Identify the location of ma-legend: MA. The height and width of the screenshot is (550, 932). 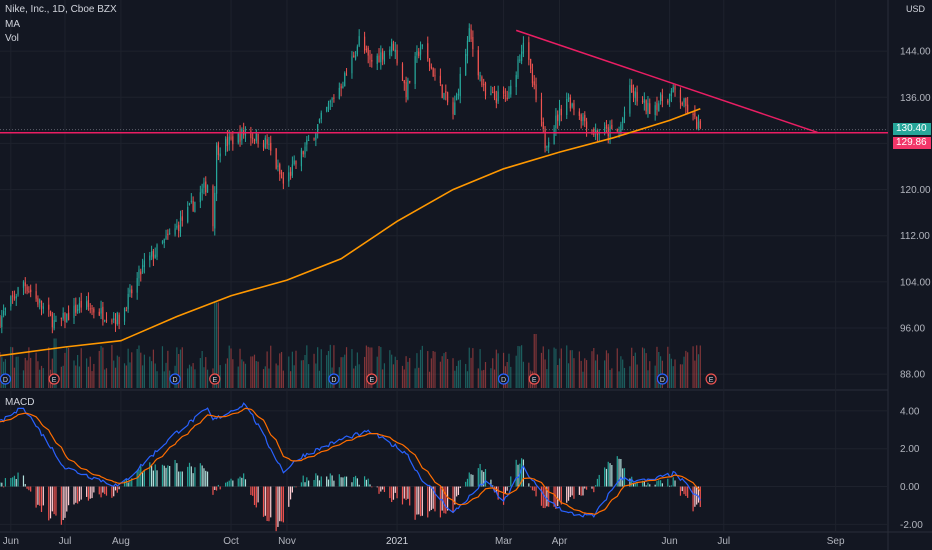
(12, 24).